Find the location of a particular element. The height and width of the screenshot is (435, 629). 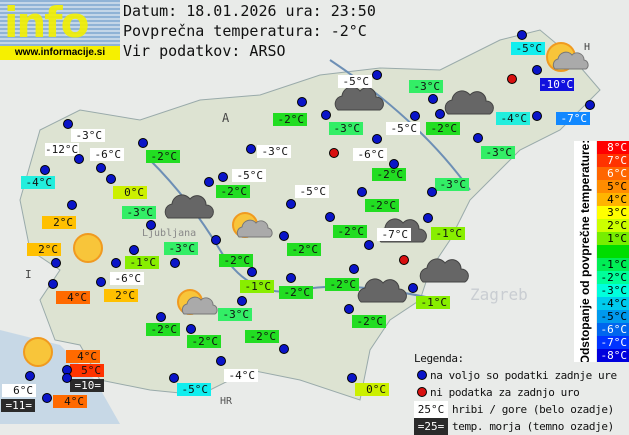

scale-step: -2°C is located at coordinates (613, 277).